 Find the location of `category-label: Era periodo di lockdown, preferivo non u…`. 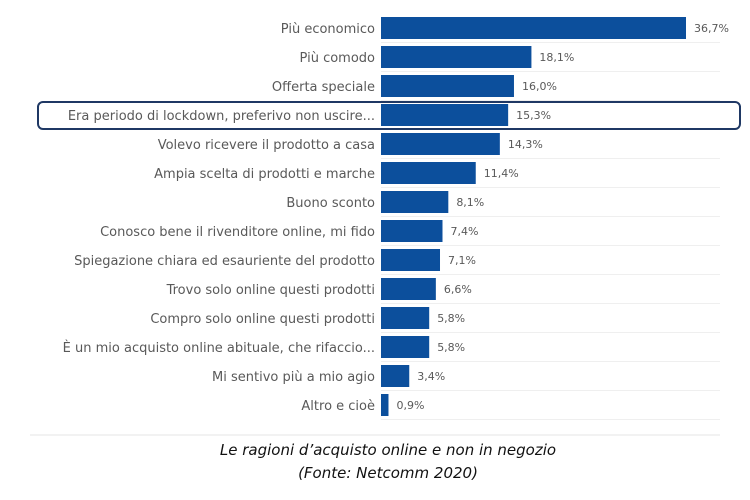

category-label: Era periodo di lockdown, preferivo non u… is located at coordinates (221, 116).